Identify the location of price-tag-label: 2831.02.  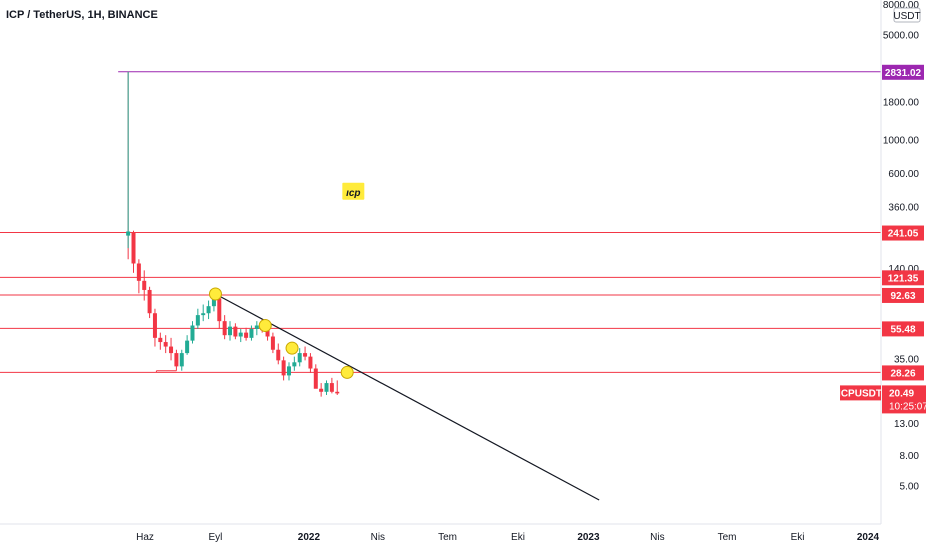
(903, 73).